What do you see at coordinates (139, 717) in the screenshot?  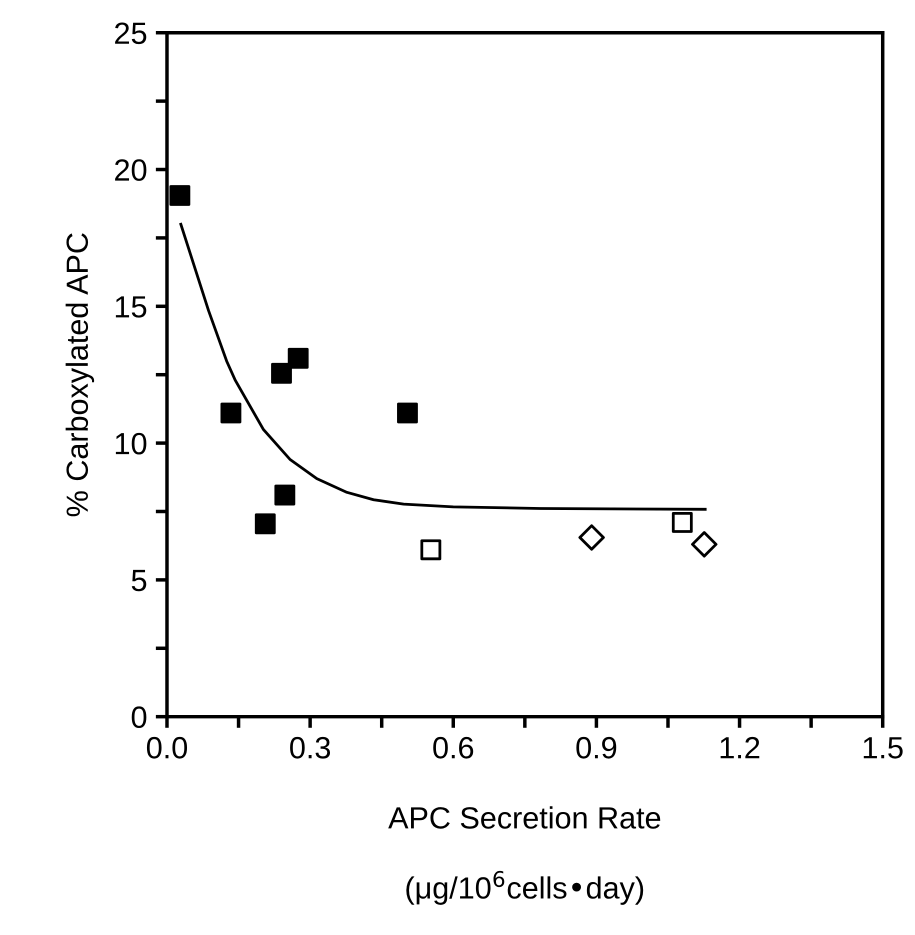 I see `y-tick-label: 0` at bounding box center [139, 717].